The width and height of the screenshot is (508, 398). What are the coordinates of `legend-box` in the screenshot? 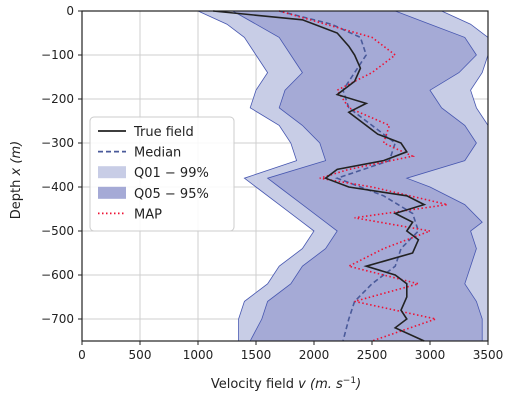 It's located at (162, 174).